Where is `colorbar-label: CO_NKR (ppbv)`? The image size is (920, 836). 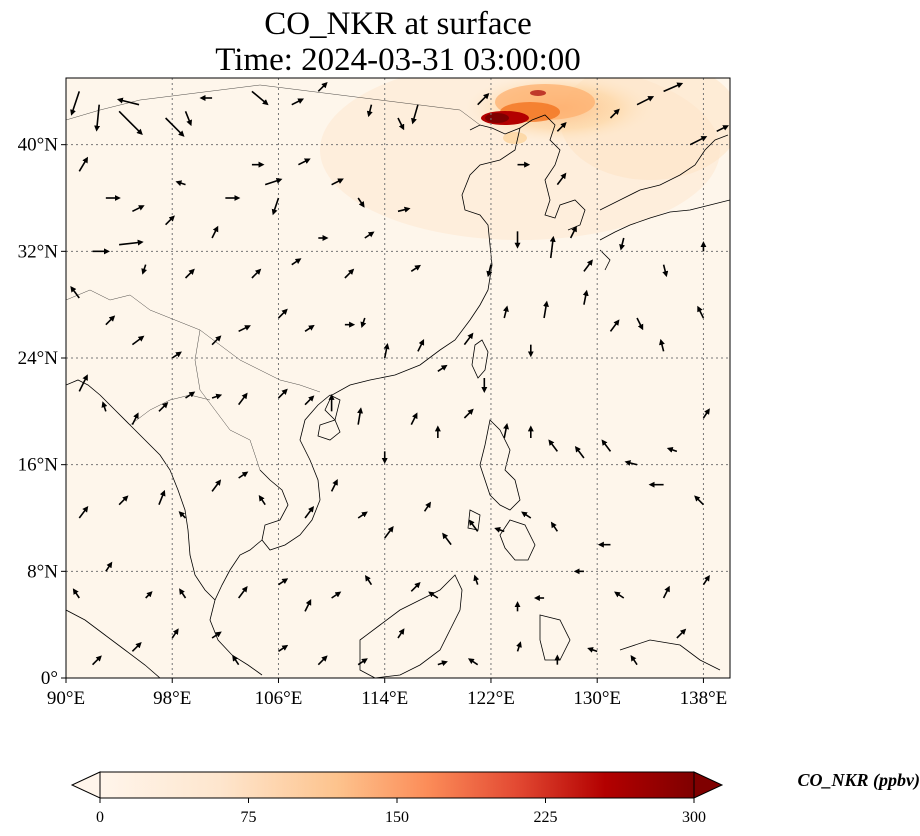
colorbar-label: CO_NKR (ppbv) is located at coordinates (858, 780).